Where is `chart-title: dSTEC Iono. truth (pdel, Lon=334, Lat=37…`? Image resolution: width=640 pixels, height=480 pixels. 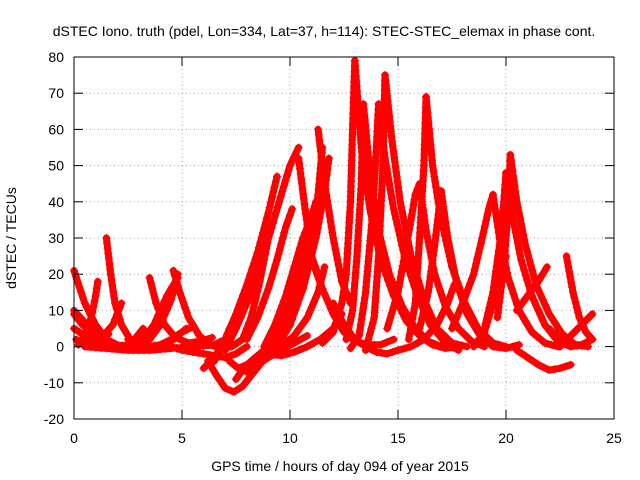 chart-title: dSTEC Iono. truth (pdel, Lon=334, Lat=37… is located at coordinates (324, 31).